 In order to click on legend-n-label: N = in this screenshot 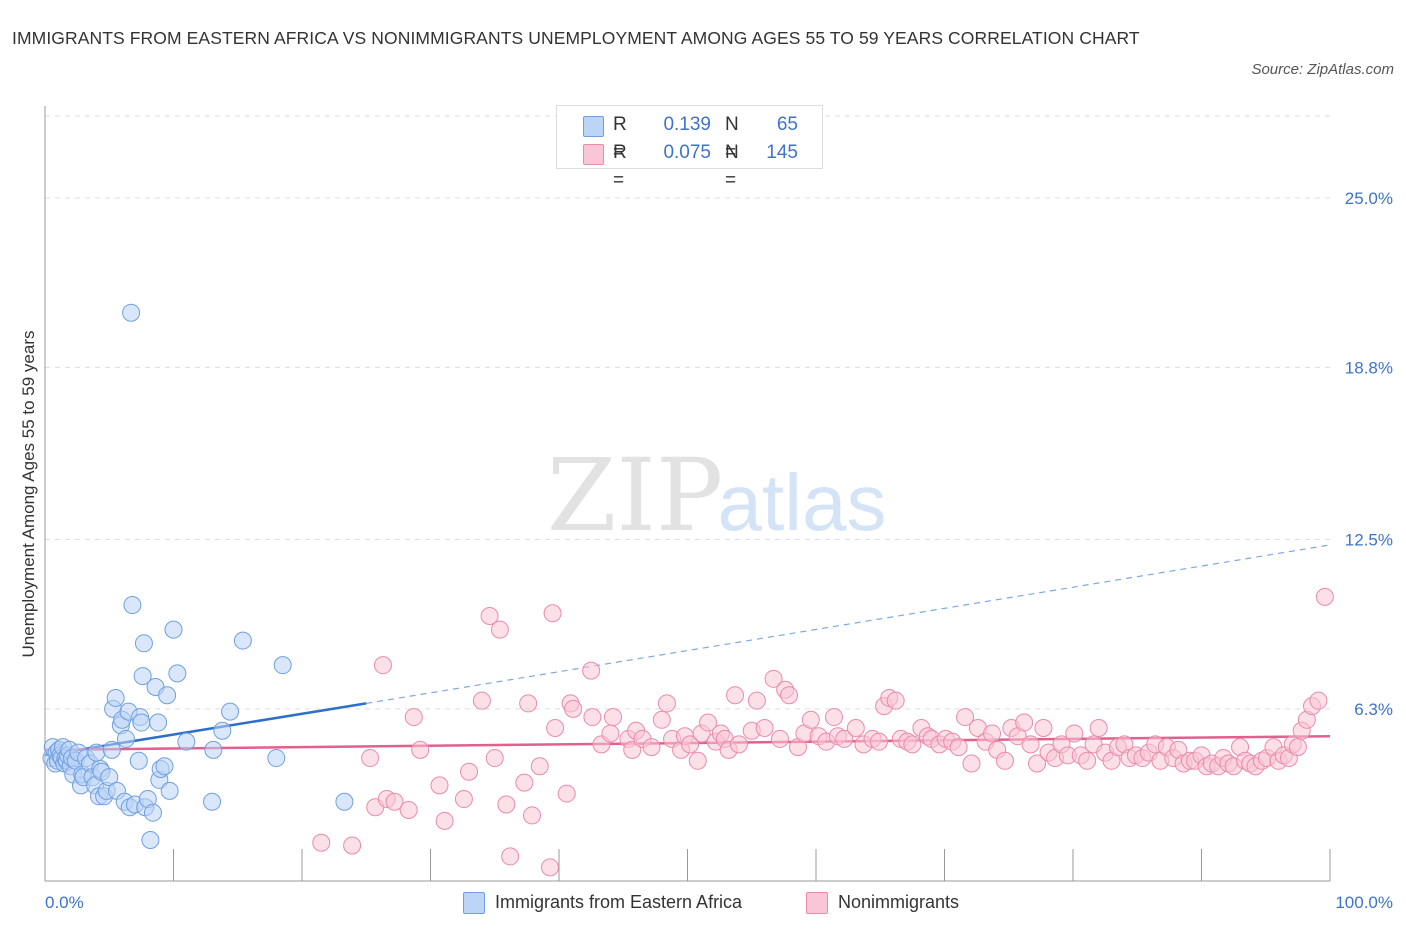, I will do `click(732, 166)`.